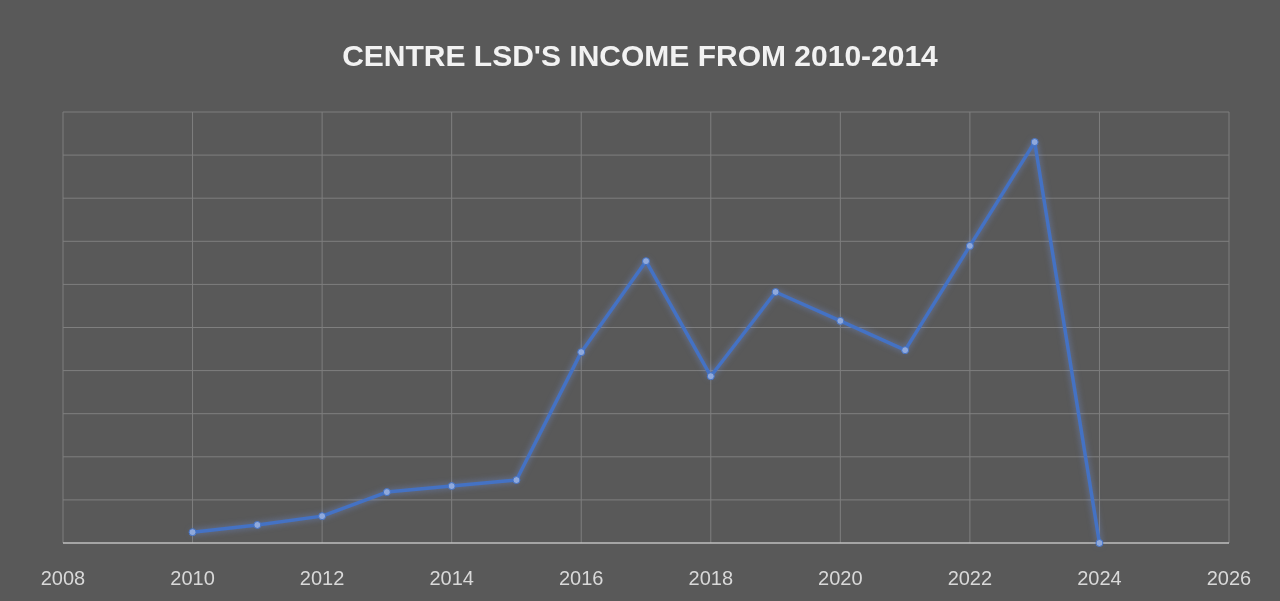  What do you see at coordinates (840, 578) in the screenshot?
I see `x-tick-label: 2020` at bounding box center [840, 578].